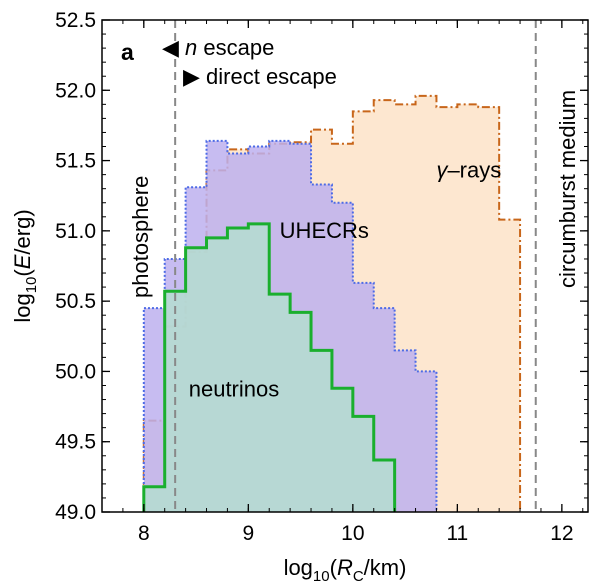  I want to click on x-tick-label: 9, so click(248, 533).